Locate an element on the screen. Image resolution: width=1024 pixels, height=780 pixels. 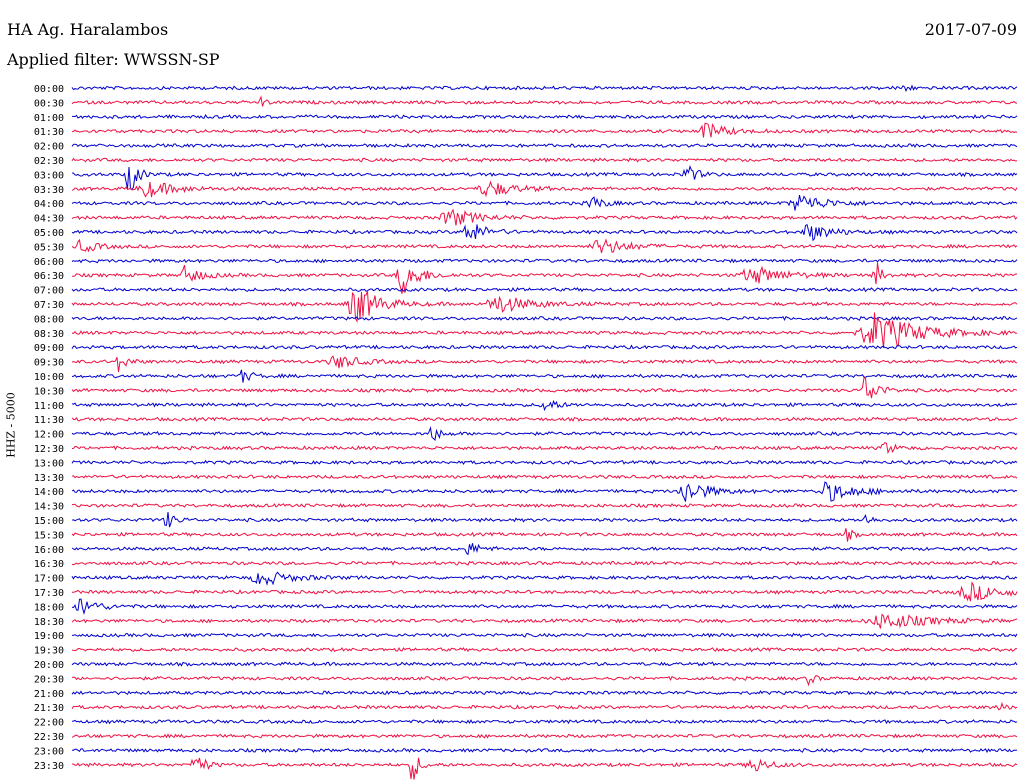
row-label: 18:00 is located at coordinates (49, 607).